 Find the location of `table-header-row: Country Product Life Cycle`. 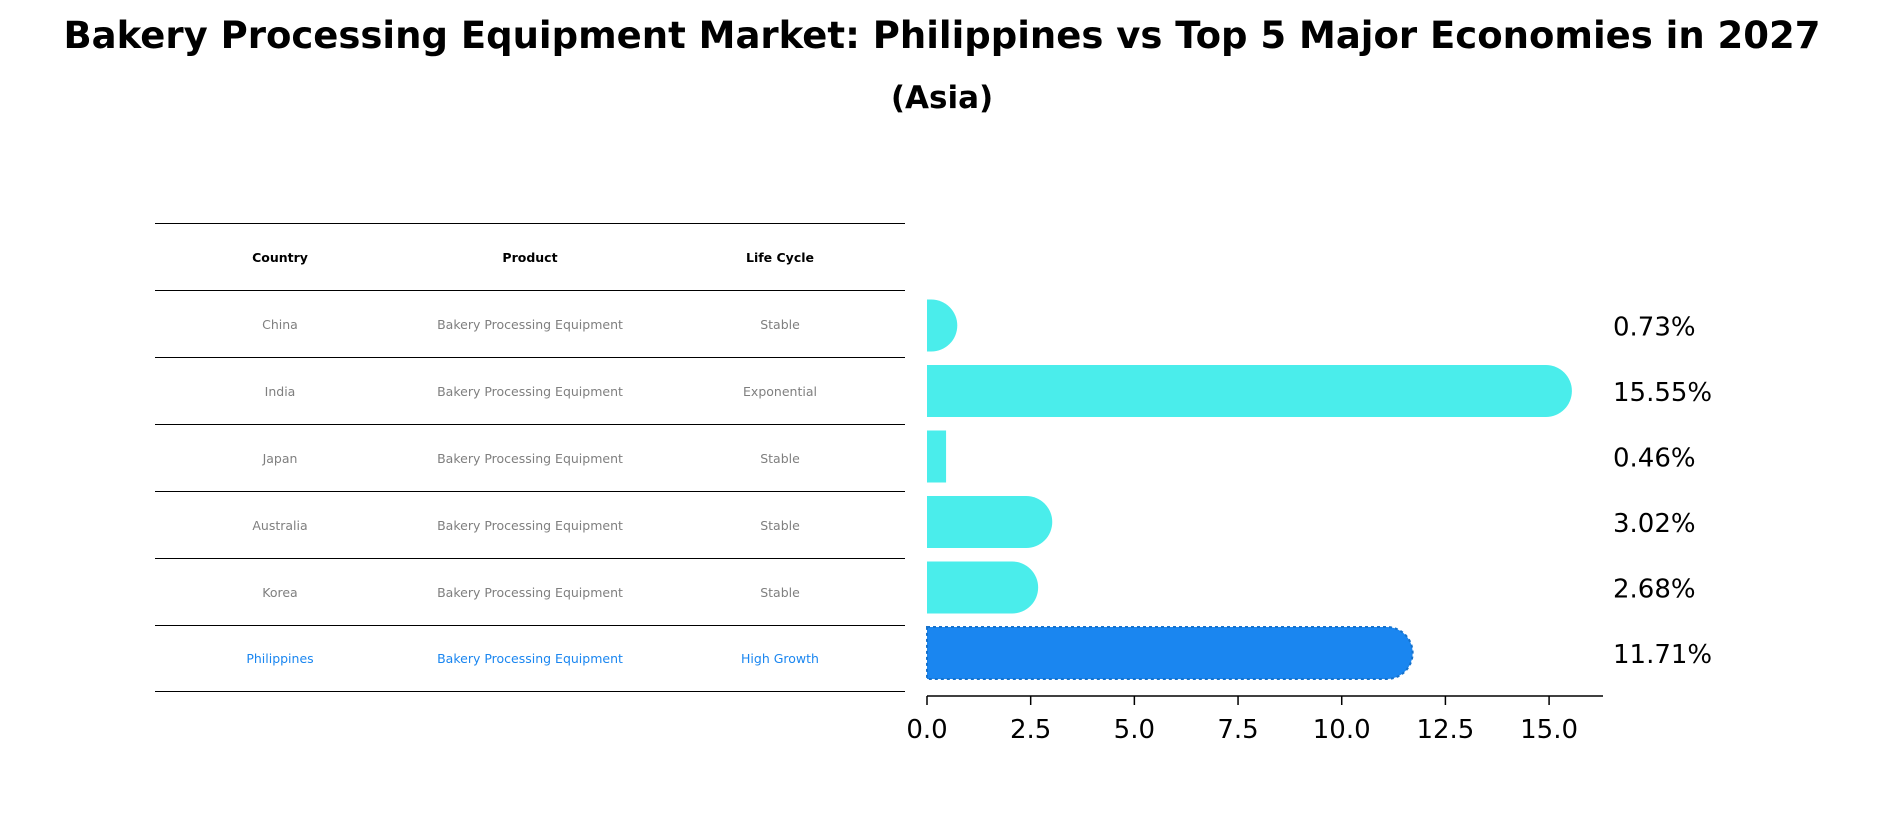

table-header-row: Country Product Life Cycle is located at coordinates (530, 256).